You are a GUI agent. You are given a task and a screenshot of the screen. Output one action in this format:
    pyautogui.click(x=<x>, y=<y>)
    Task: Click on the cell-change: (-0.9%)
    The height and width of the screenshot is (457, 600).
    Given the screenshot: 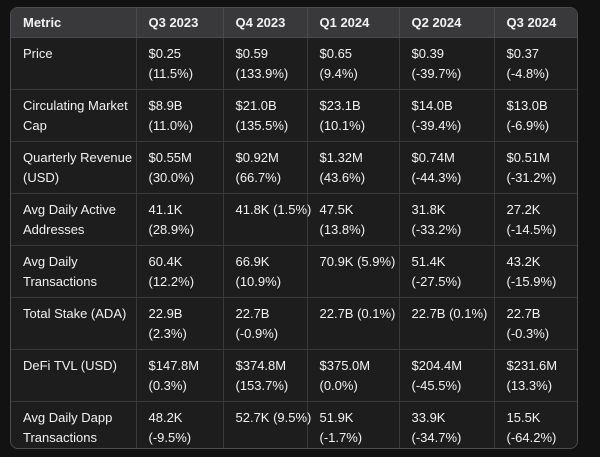 What is the action you would take?
    pyautogui.click(x=257, y=333)
    